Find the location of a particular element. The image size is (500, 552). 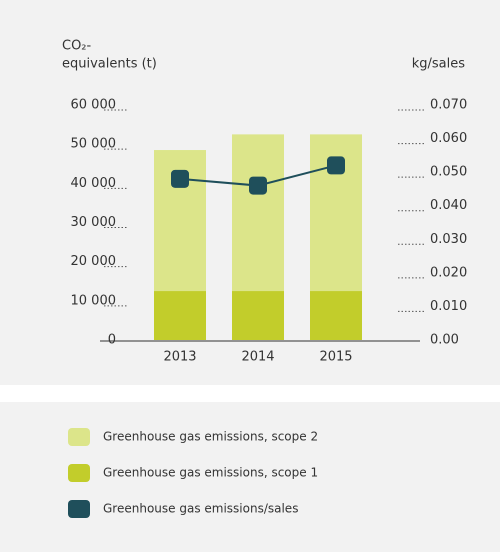

y-tick-label: 60 000 is located at coordinates (94, 105).